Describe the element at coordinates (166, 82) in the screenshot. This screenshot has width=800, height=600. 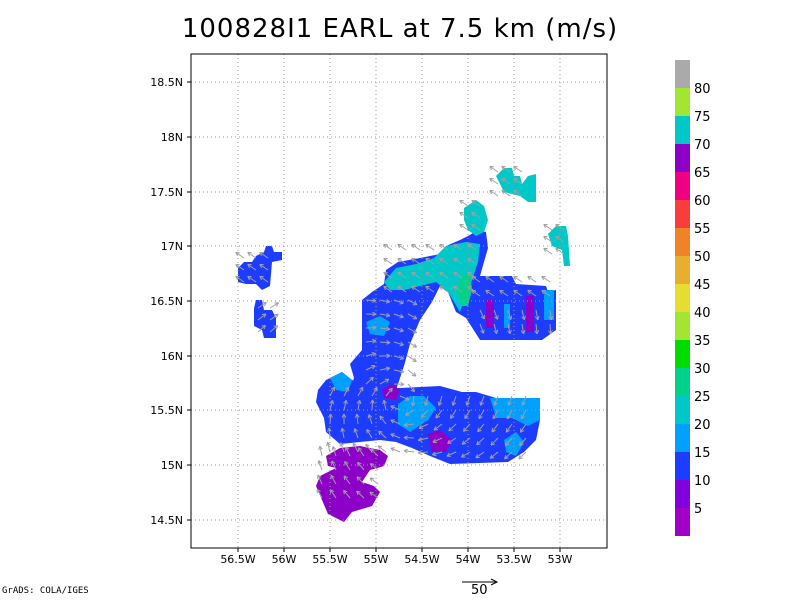
I see `lat-tick-label: 18.5N` at that location.